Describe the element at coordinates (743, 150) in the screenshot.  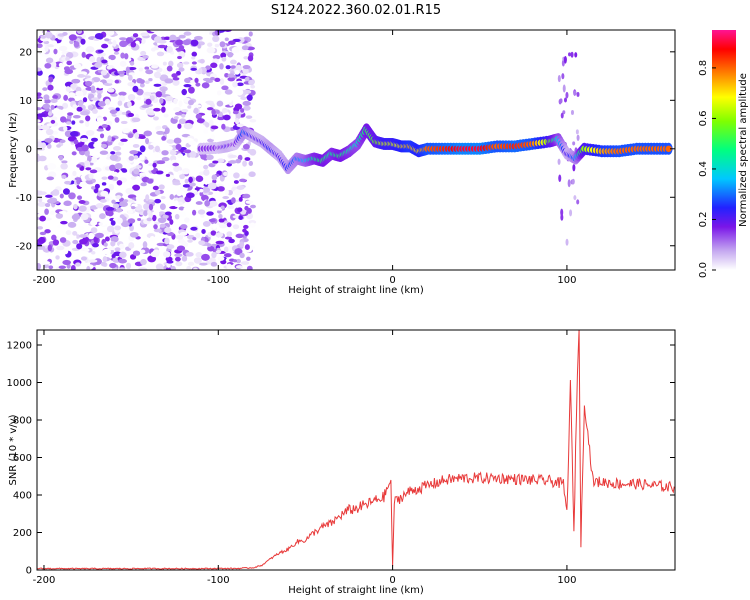
I see `colorbar-label: Normalized spectral amplitude` at that location.